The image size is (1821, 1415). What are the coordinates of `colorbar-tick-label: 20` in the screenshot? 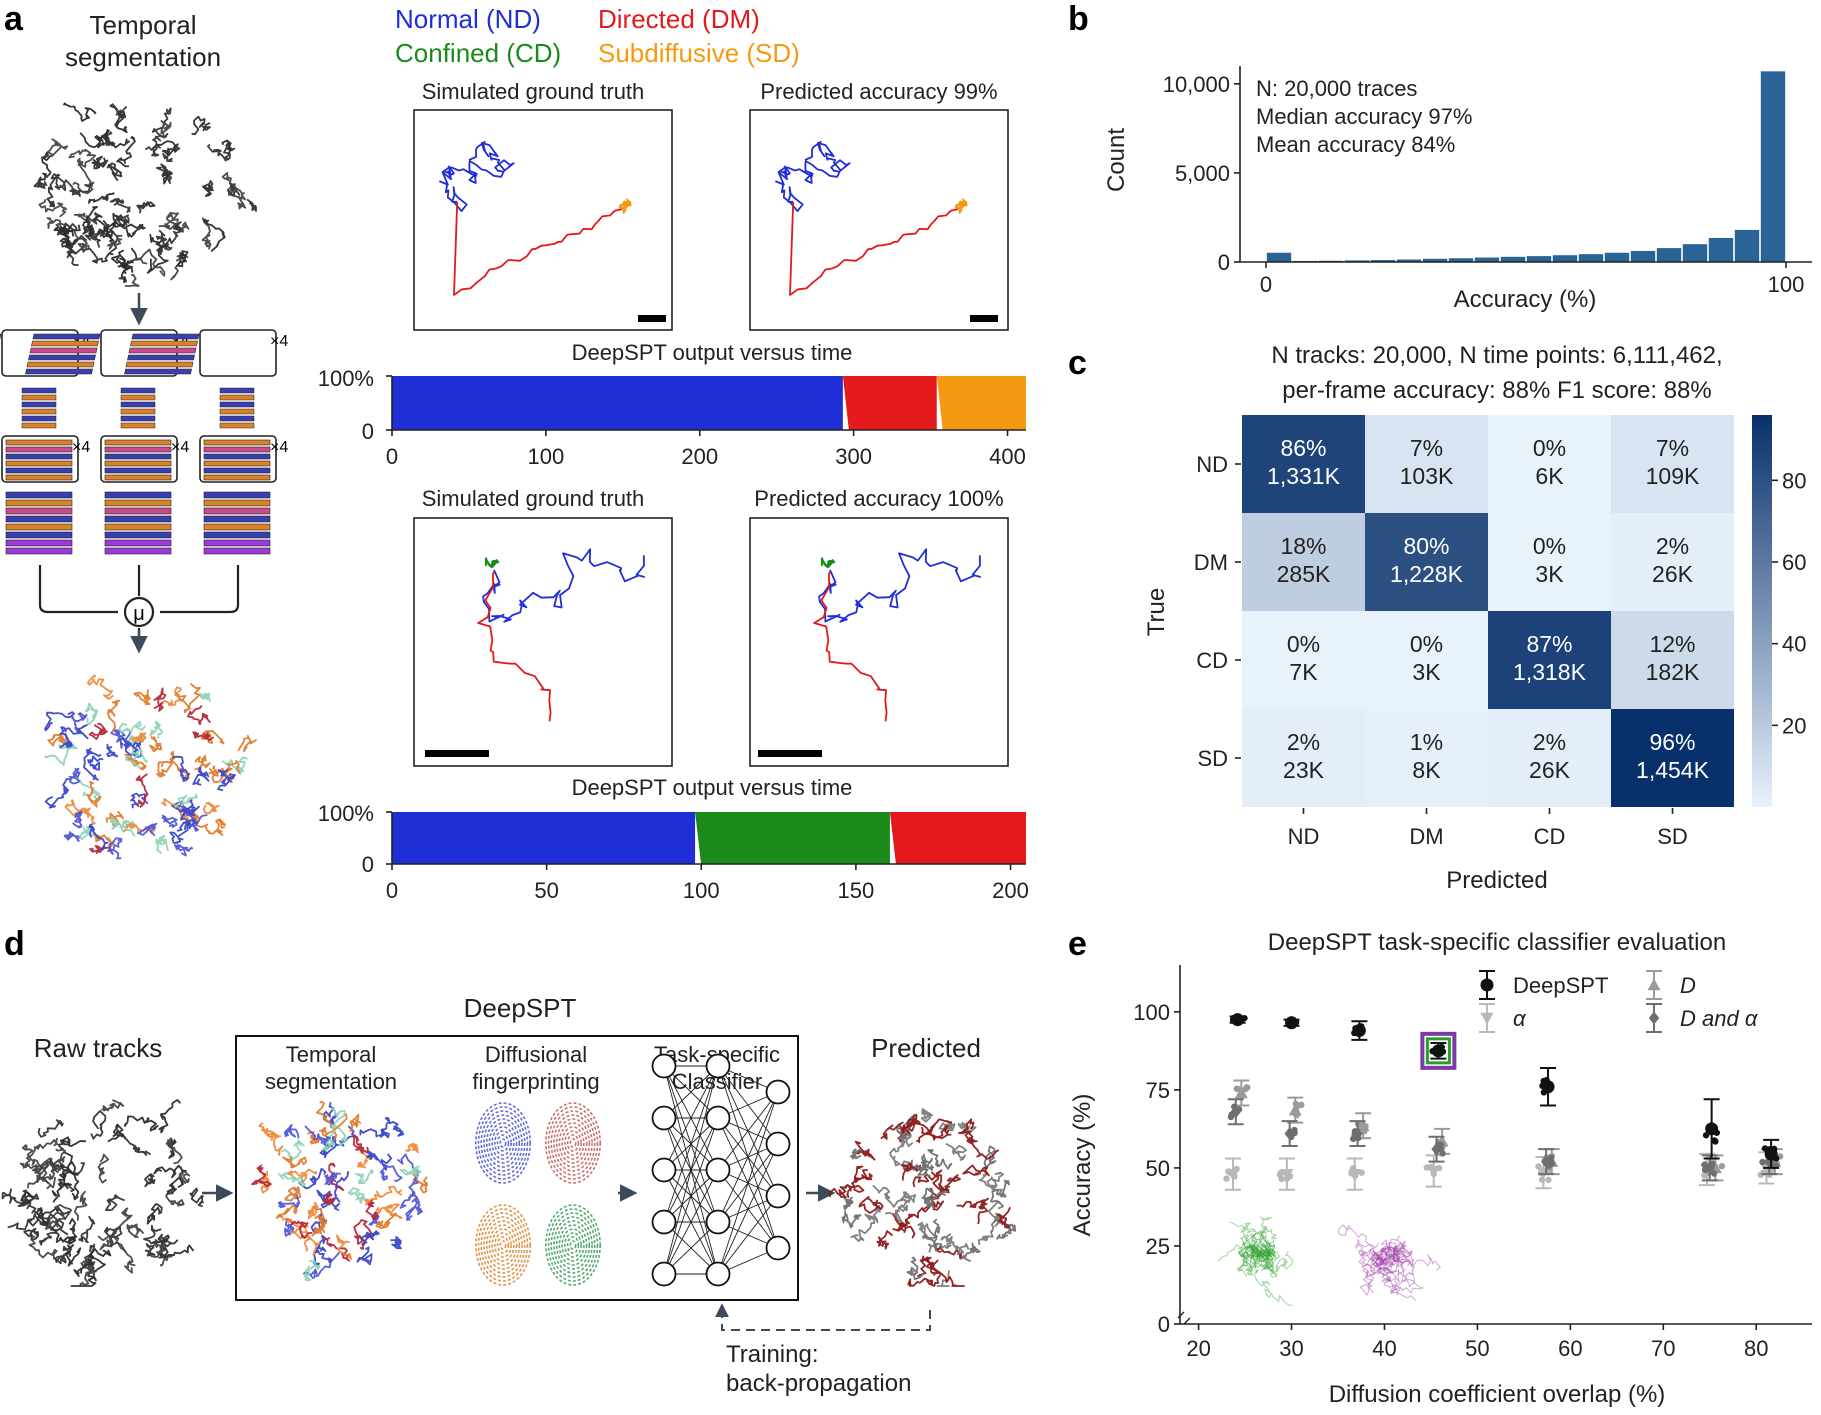 It's located at (1794, 725).